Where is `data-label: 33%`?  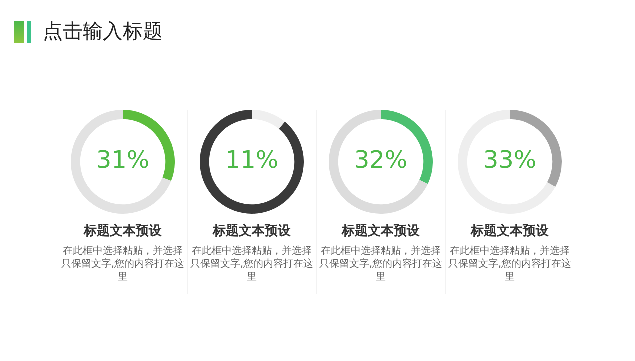
data-label: 33% is located at coordinates (510, 160).